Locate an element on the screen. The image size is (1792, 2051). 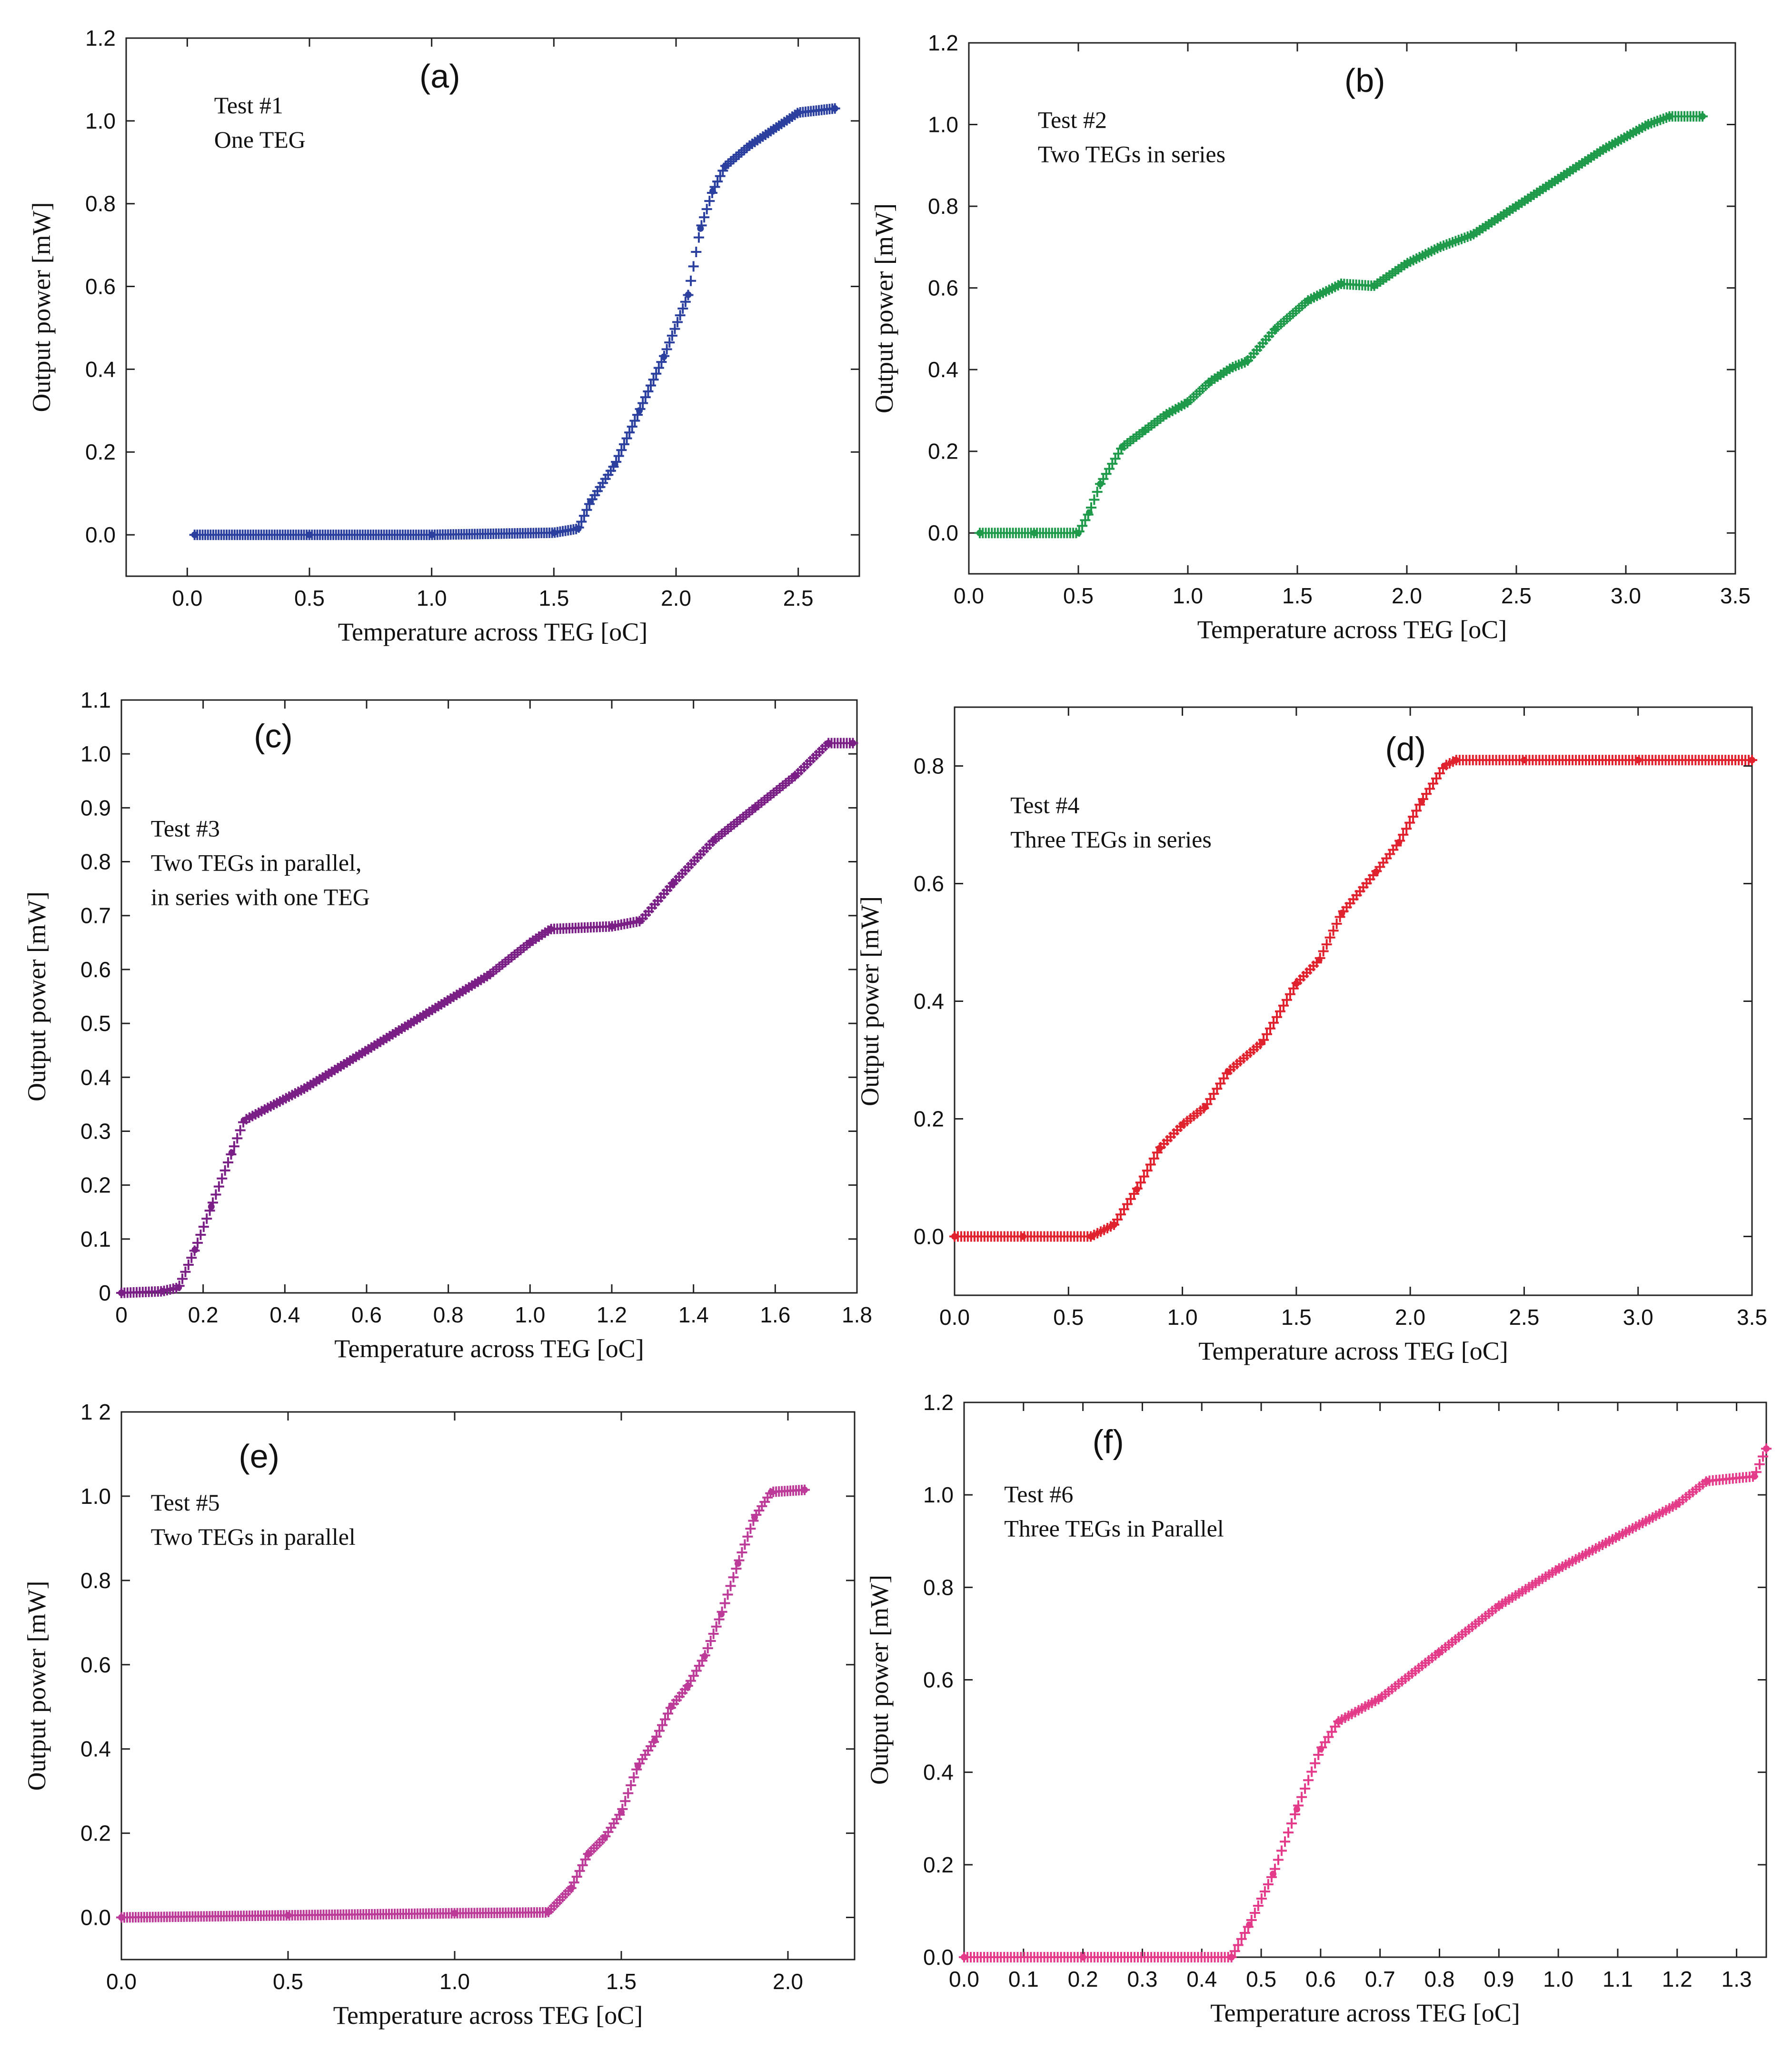
x-tick-label: 3.0 is located at coordinates (1638, 1317).